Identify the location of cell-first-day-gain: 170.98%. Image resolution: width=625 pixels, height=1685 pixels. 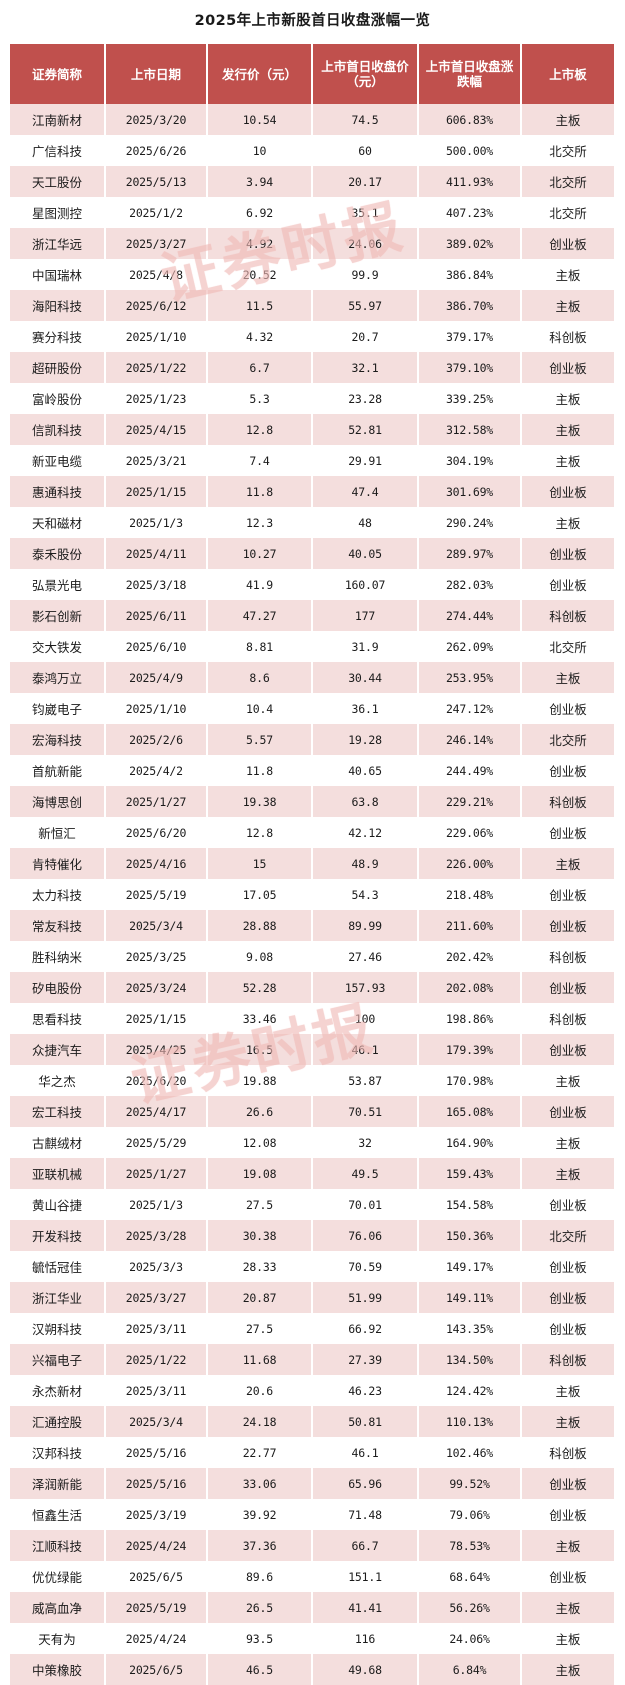
(470, 1080).